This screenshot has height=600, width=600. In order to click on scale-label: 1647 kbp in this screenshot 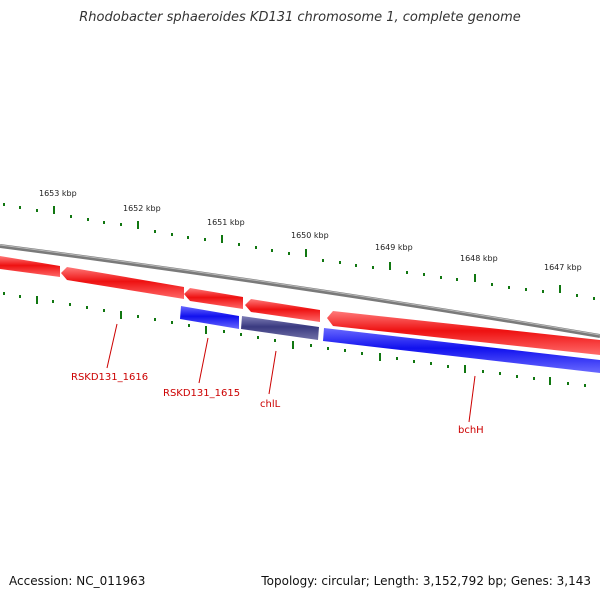, I will do `click(563, 267)`.